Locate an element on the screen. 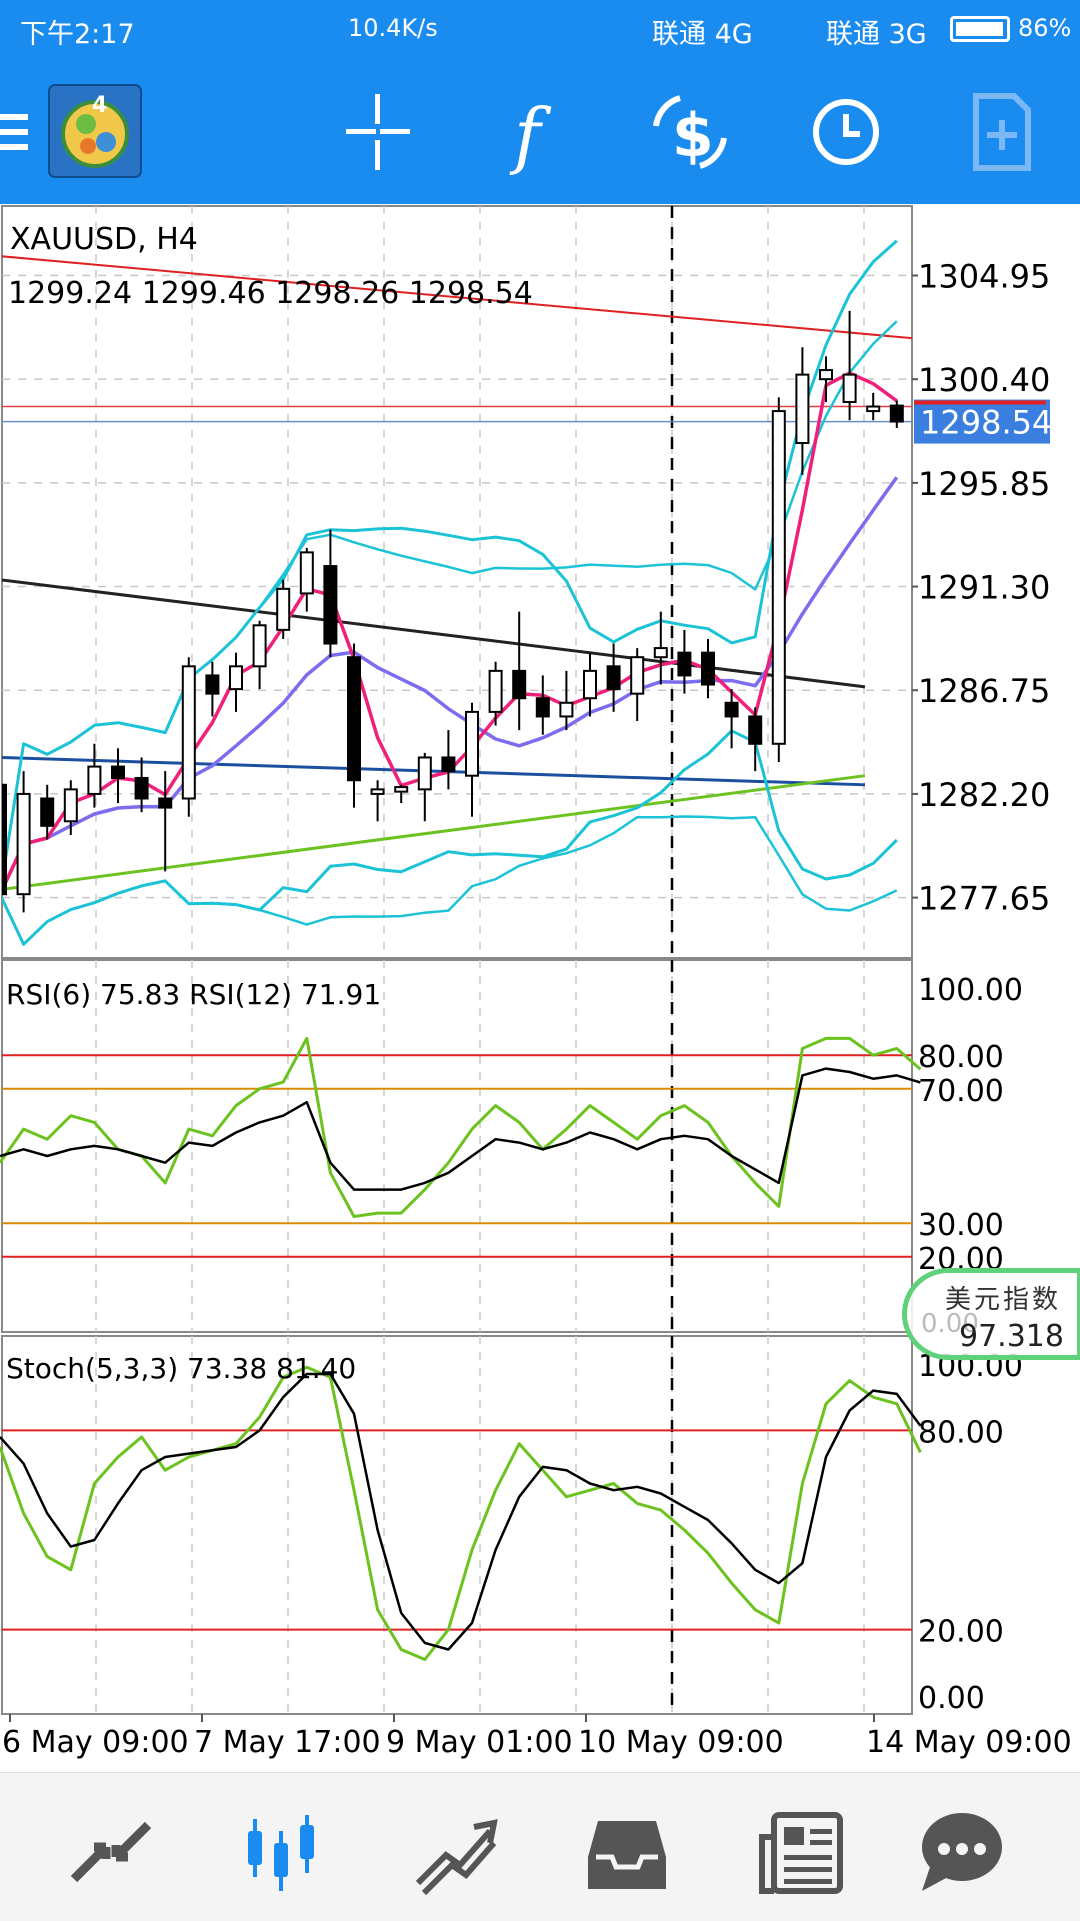 The image size is (1080, 1921). dxy-title: 美元指数 is located at coordinates (1003, 1300).